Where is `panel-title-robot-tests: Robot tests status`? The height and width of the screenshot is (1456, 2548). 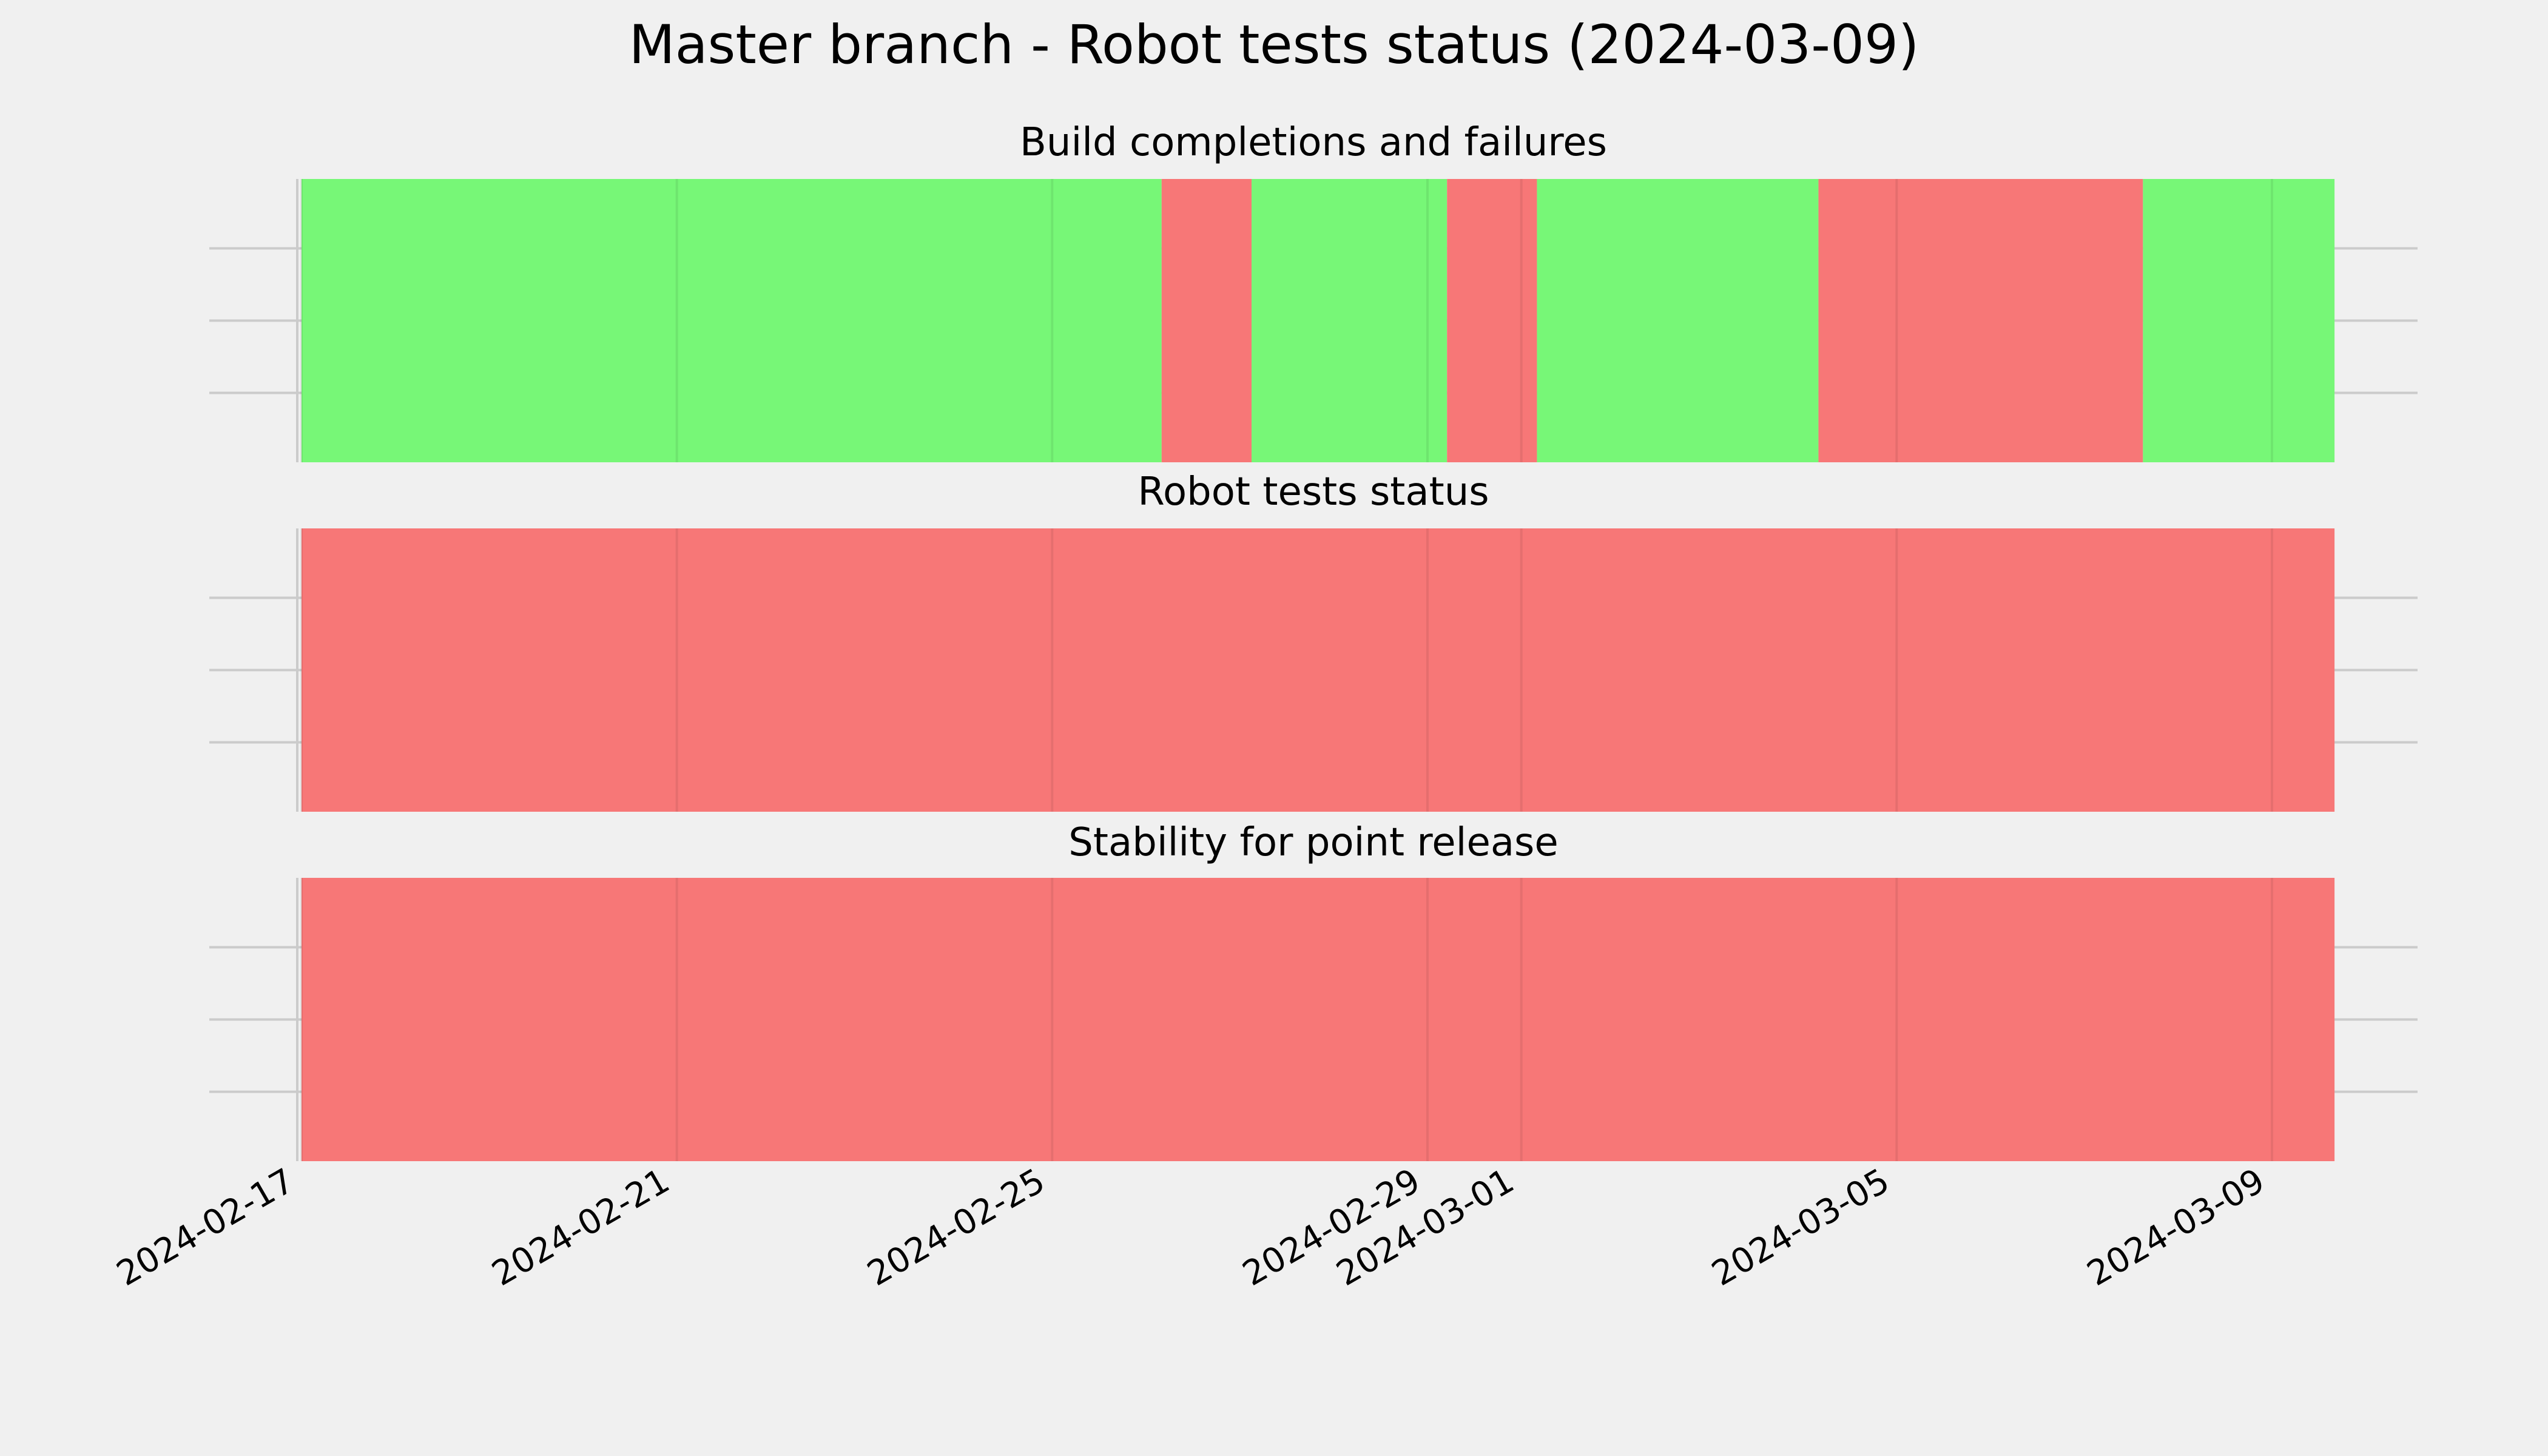
panel-title-robot-tests: Robot tests status is located at coordinates (1313, 492).